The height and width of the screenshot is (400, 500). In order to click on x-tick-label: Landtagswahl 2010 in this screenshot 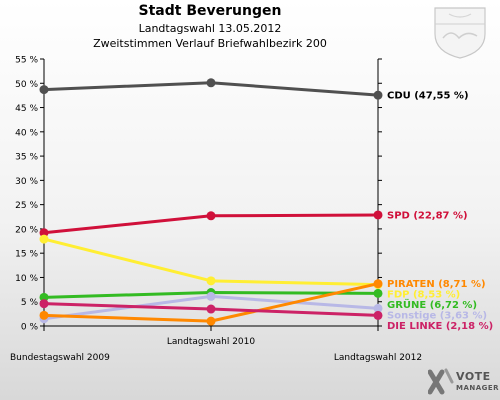, I will do `click(211, 342)`.